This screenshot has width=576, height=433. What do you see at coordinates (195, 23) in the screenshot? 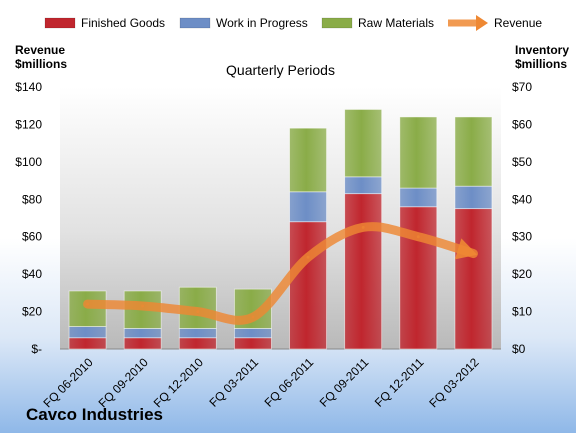
I see `legend-swatch-work-in-progress` at bounding box center [195, 23].